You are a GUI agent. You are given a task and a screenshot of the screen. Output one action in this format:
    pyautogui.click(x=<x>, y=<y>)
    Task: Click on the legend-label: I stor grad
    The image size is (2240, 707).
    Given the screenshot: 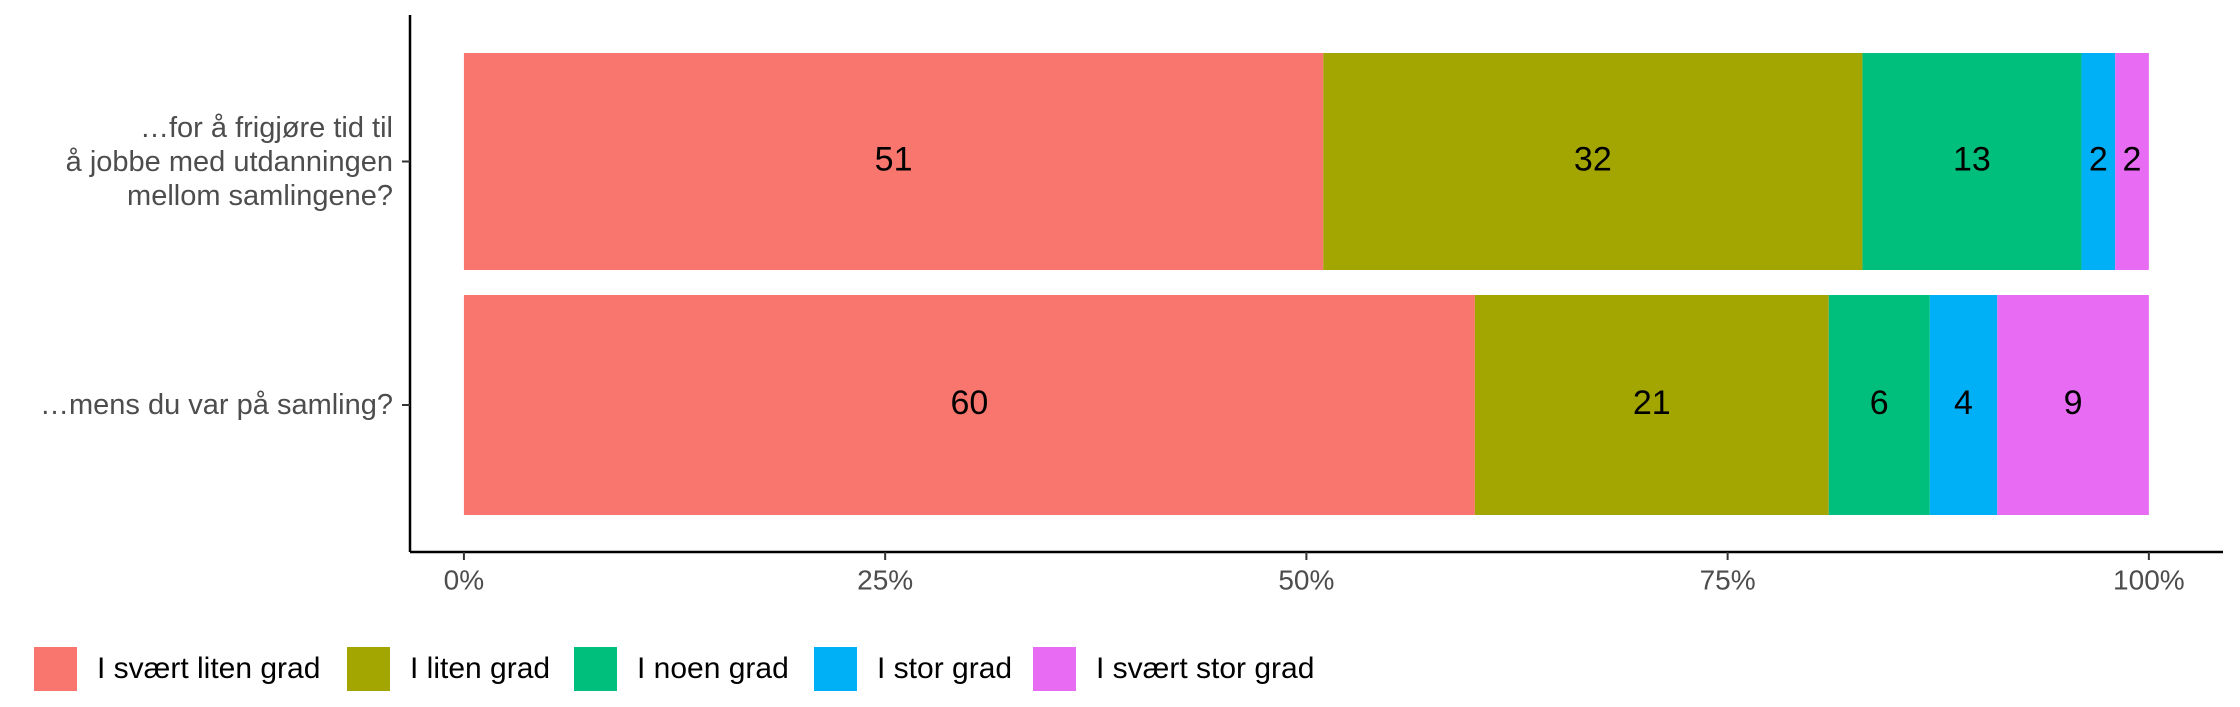 What is the action you would take?
    pyautogui.click(x=944, y=668)
    